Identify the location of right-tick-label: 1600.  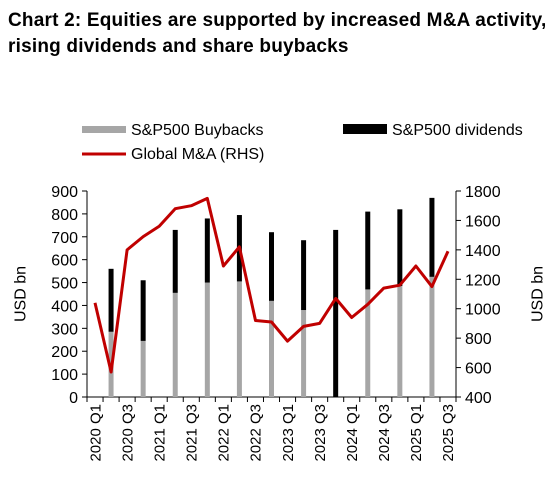
(483, 221).